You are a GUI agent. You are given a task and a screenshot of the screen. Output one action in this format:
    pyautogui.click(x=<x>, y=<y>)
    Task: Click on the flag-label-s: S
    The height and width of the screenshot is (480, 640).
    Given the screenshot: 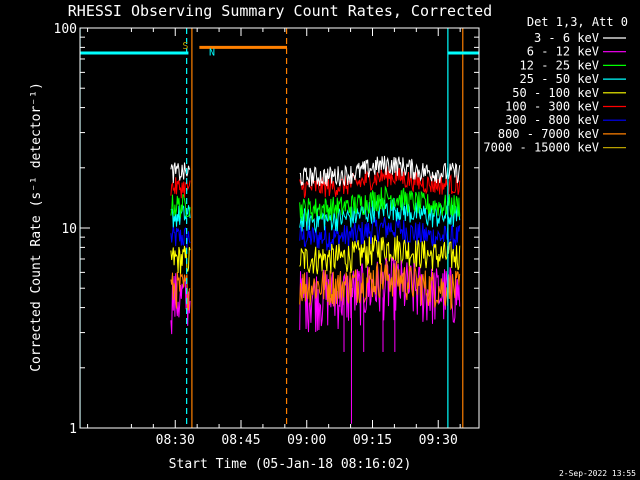 What is the action you would take?
    pyautogui.click(x=185, y=46)
    